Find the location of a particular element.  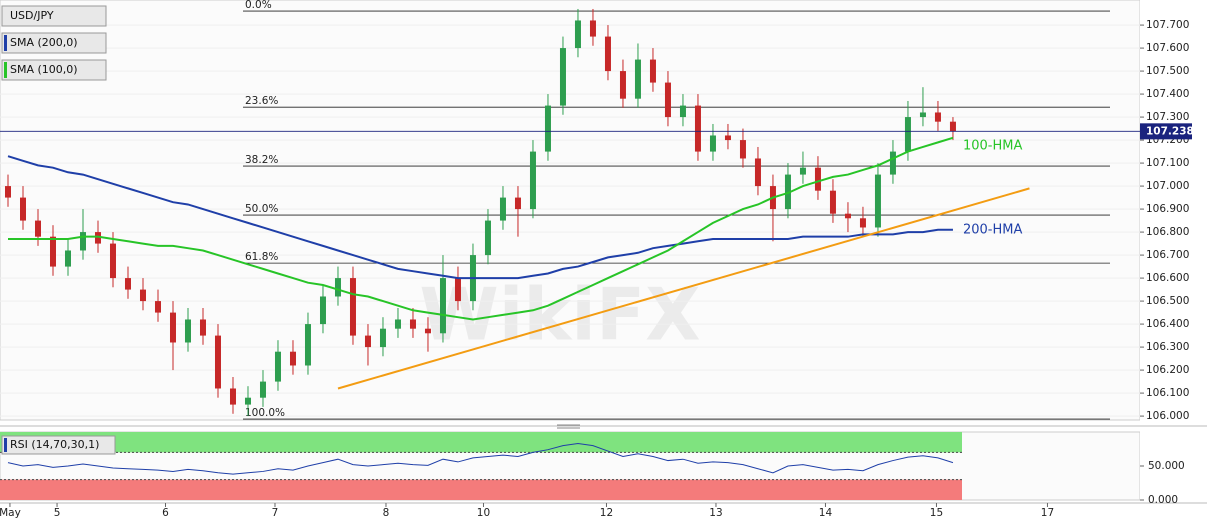

y-tick-label: 107.000 is located at coordinates (1167, 186).